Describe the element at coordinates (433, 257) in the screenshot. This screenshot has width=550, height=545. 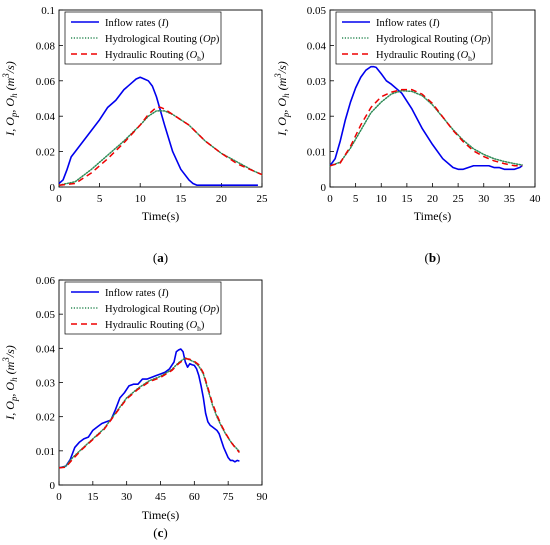
I see `panel-label: (b)` at that location.